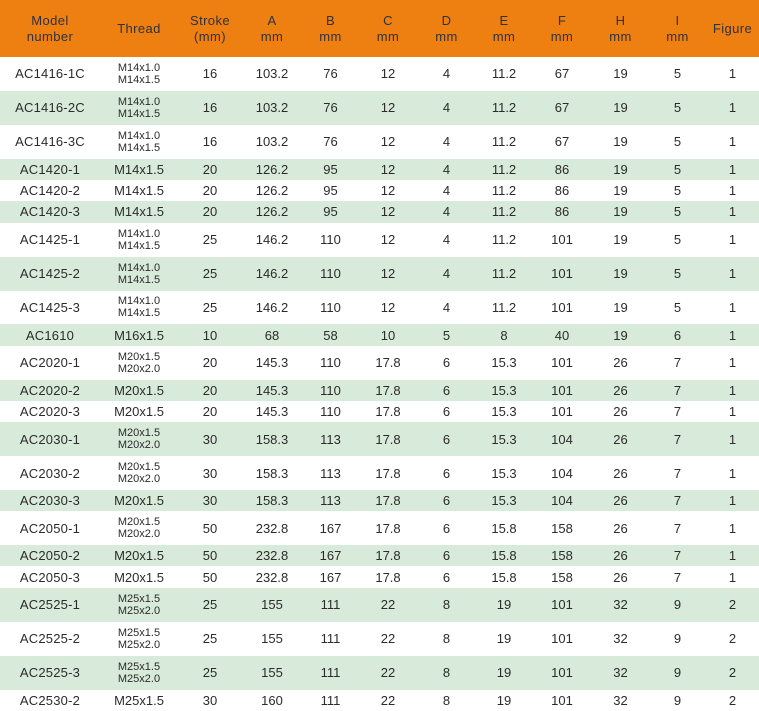  I want to click on cell-model: AC2030-3, so click(50, 501).